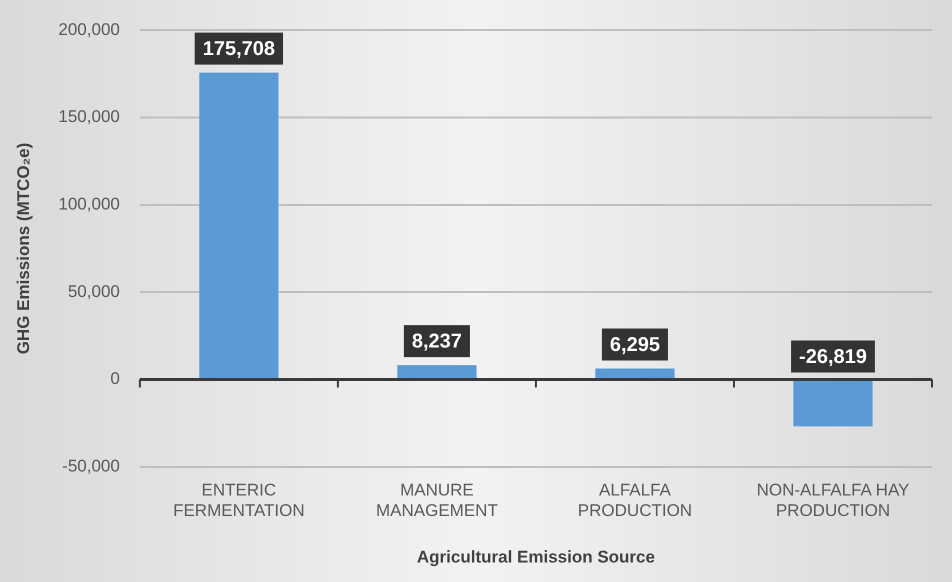 The width and height of the screenshot is (952, 582). Describe the element at coordinates (89, 204) in the screenshot. I see `y-tick-label: 100,000` at that location.